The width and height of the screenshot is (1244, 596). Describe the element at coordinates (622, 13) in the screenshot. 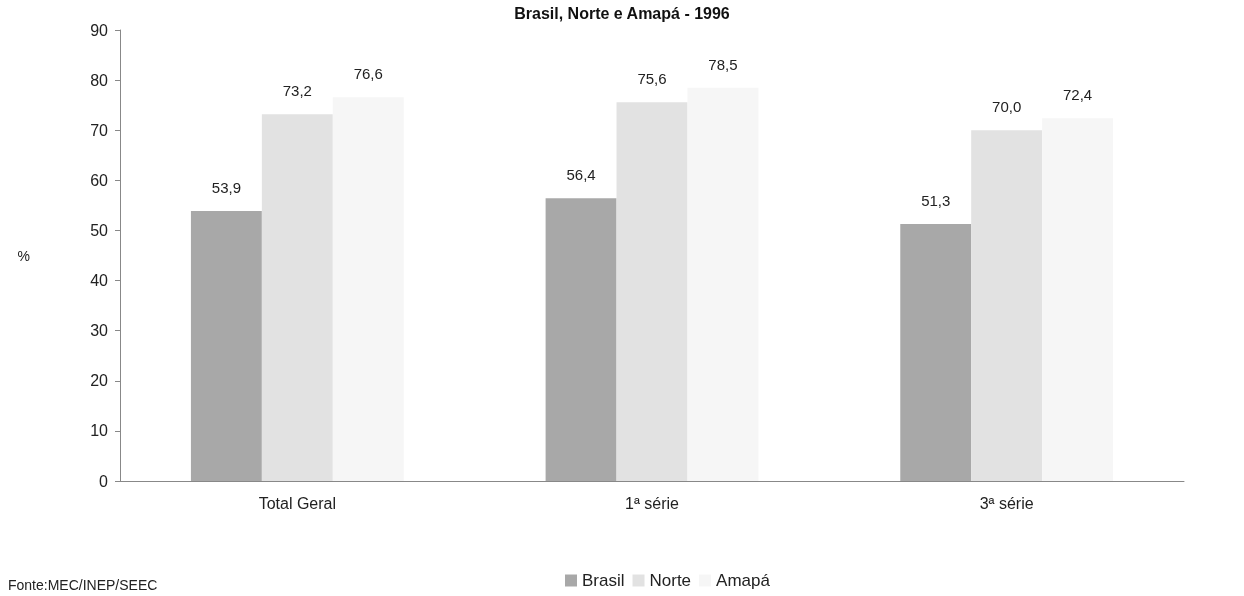

I see `chart-title: Brasil, Norte e Amapá - 1996` at that location.